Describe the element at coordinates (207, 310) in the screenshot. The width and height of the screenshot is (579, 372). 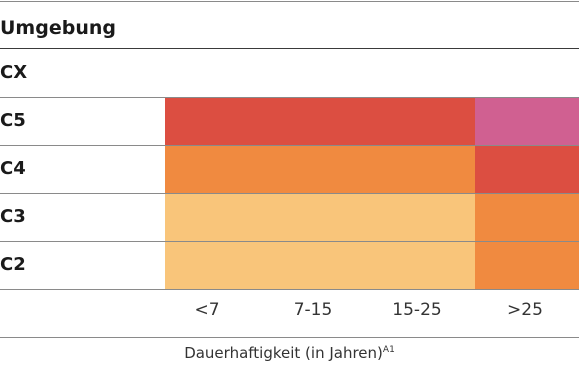
I see `x-tick-label: <7` at that location.